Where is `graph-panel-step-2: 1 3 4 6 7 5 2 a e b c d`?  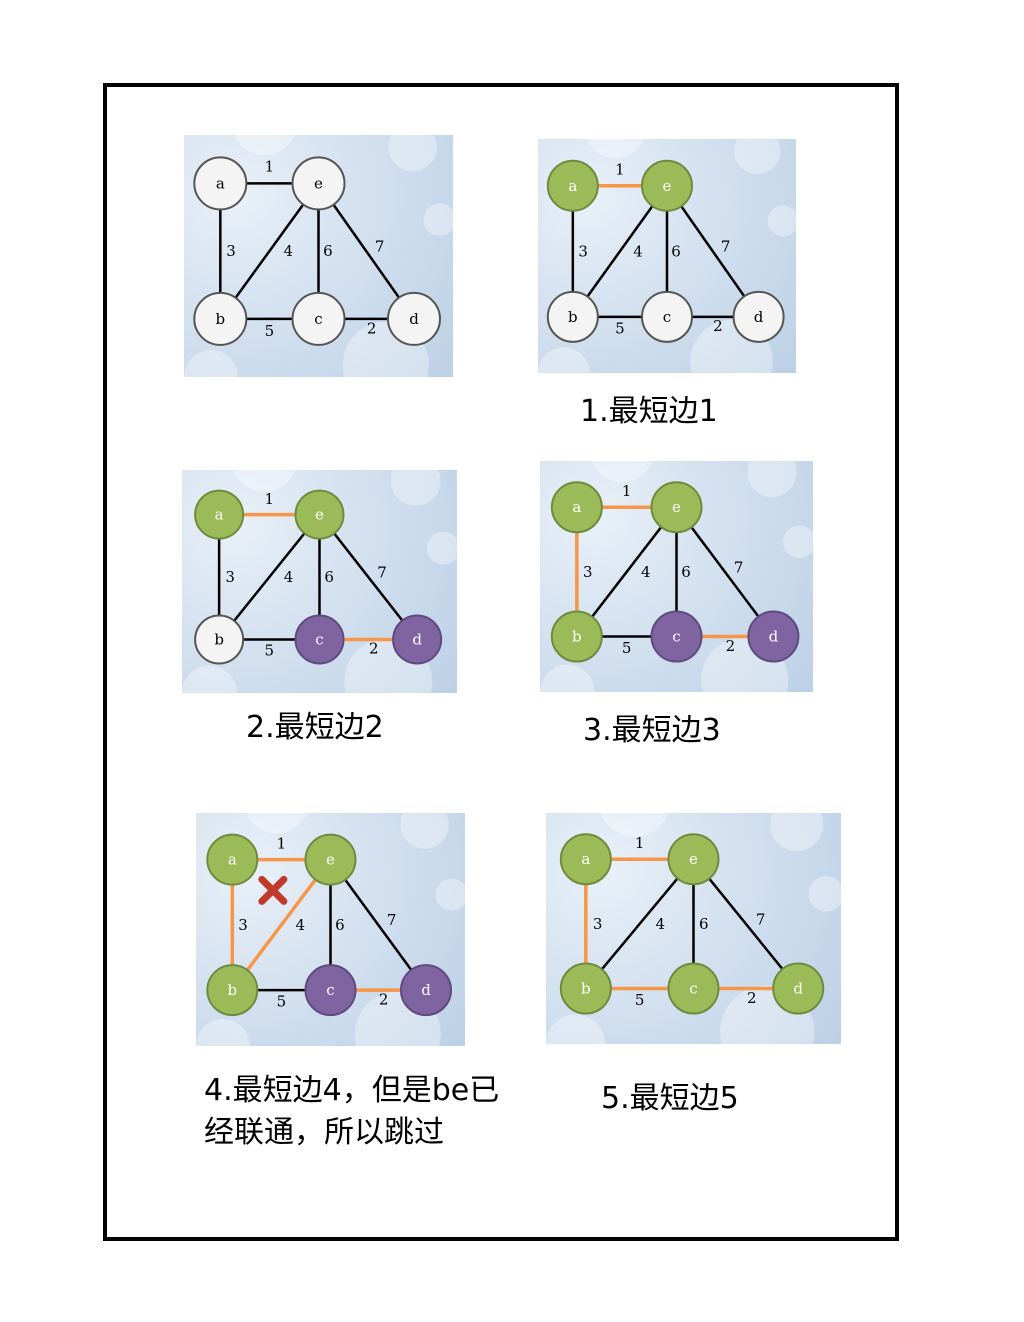
graph-panel-step-2: 1 3 4 6 7 5 2 a e b c d is located at coordinates (319, 581).